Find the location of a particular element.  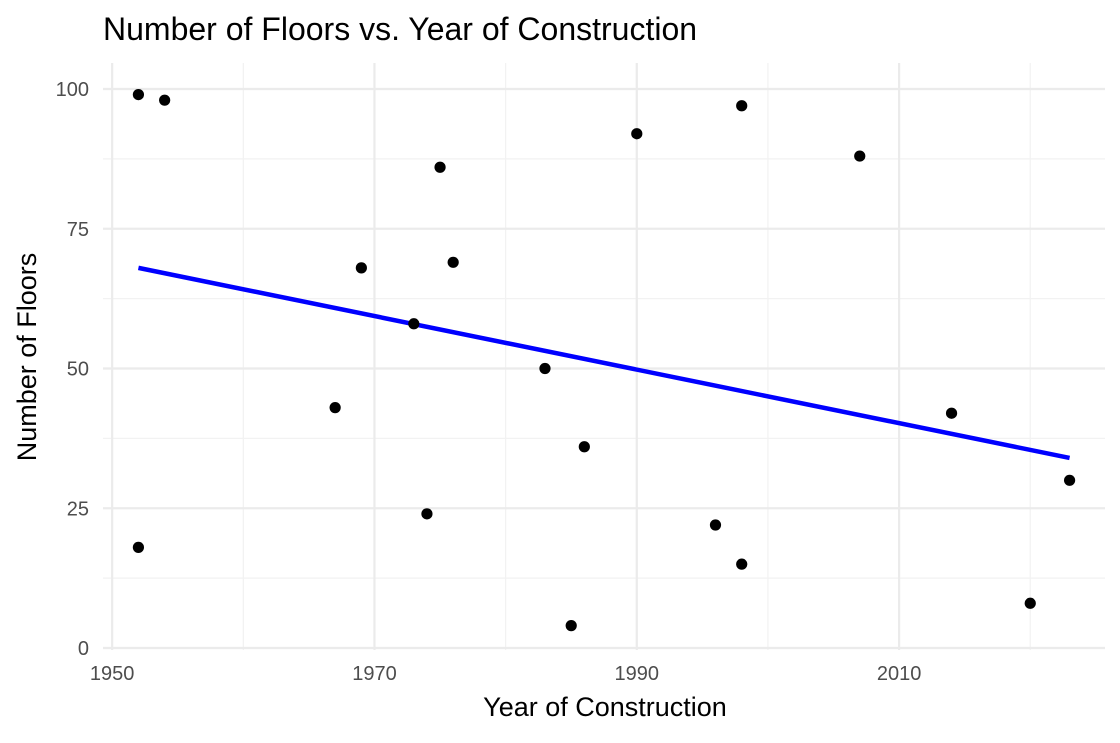

y-tick-label: 0 is located at coordinates (83, 649).